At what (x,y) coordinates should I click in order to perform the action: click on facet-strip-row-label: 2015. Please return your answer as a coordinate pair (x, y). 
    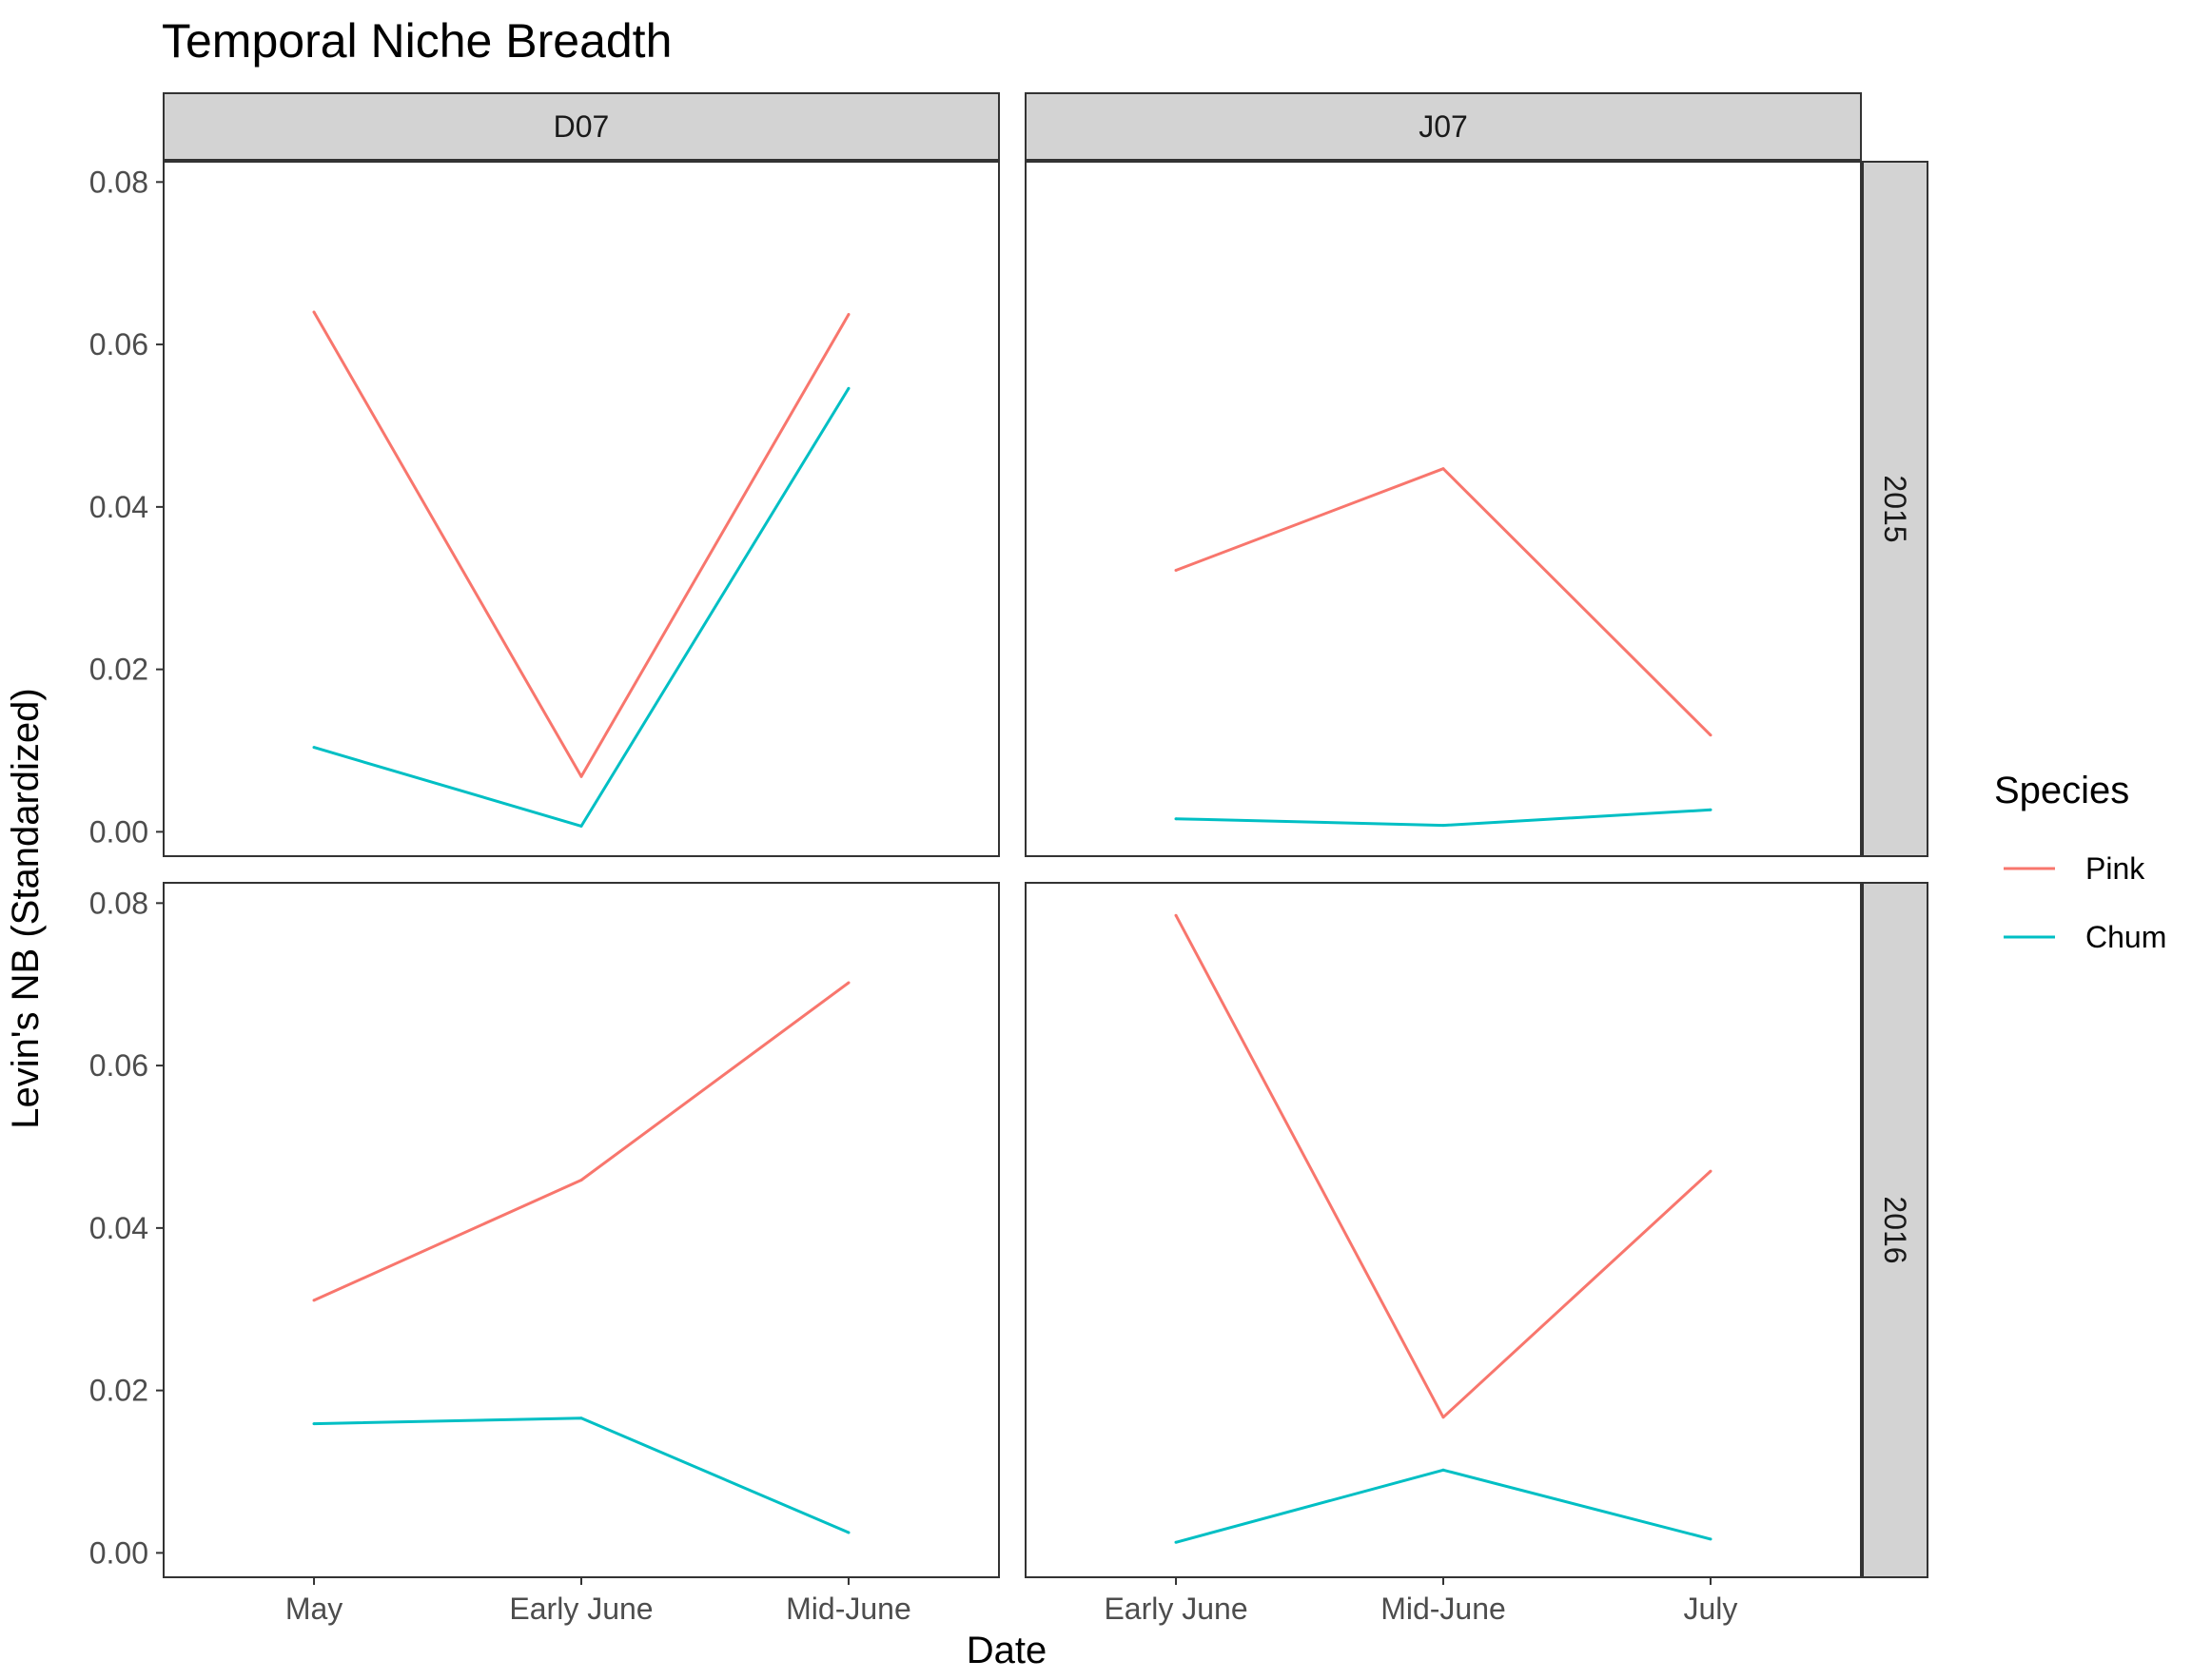
    Looking at the image, I should click on (1895, 508).